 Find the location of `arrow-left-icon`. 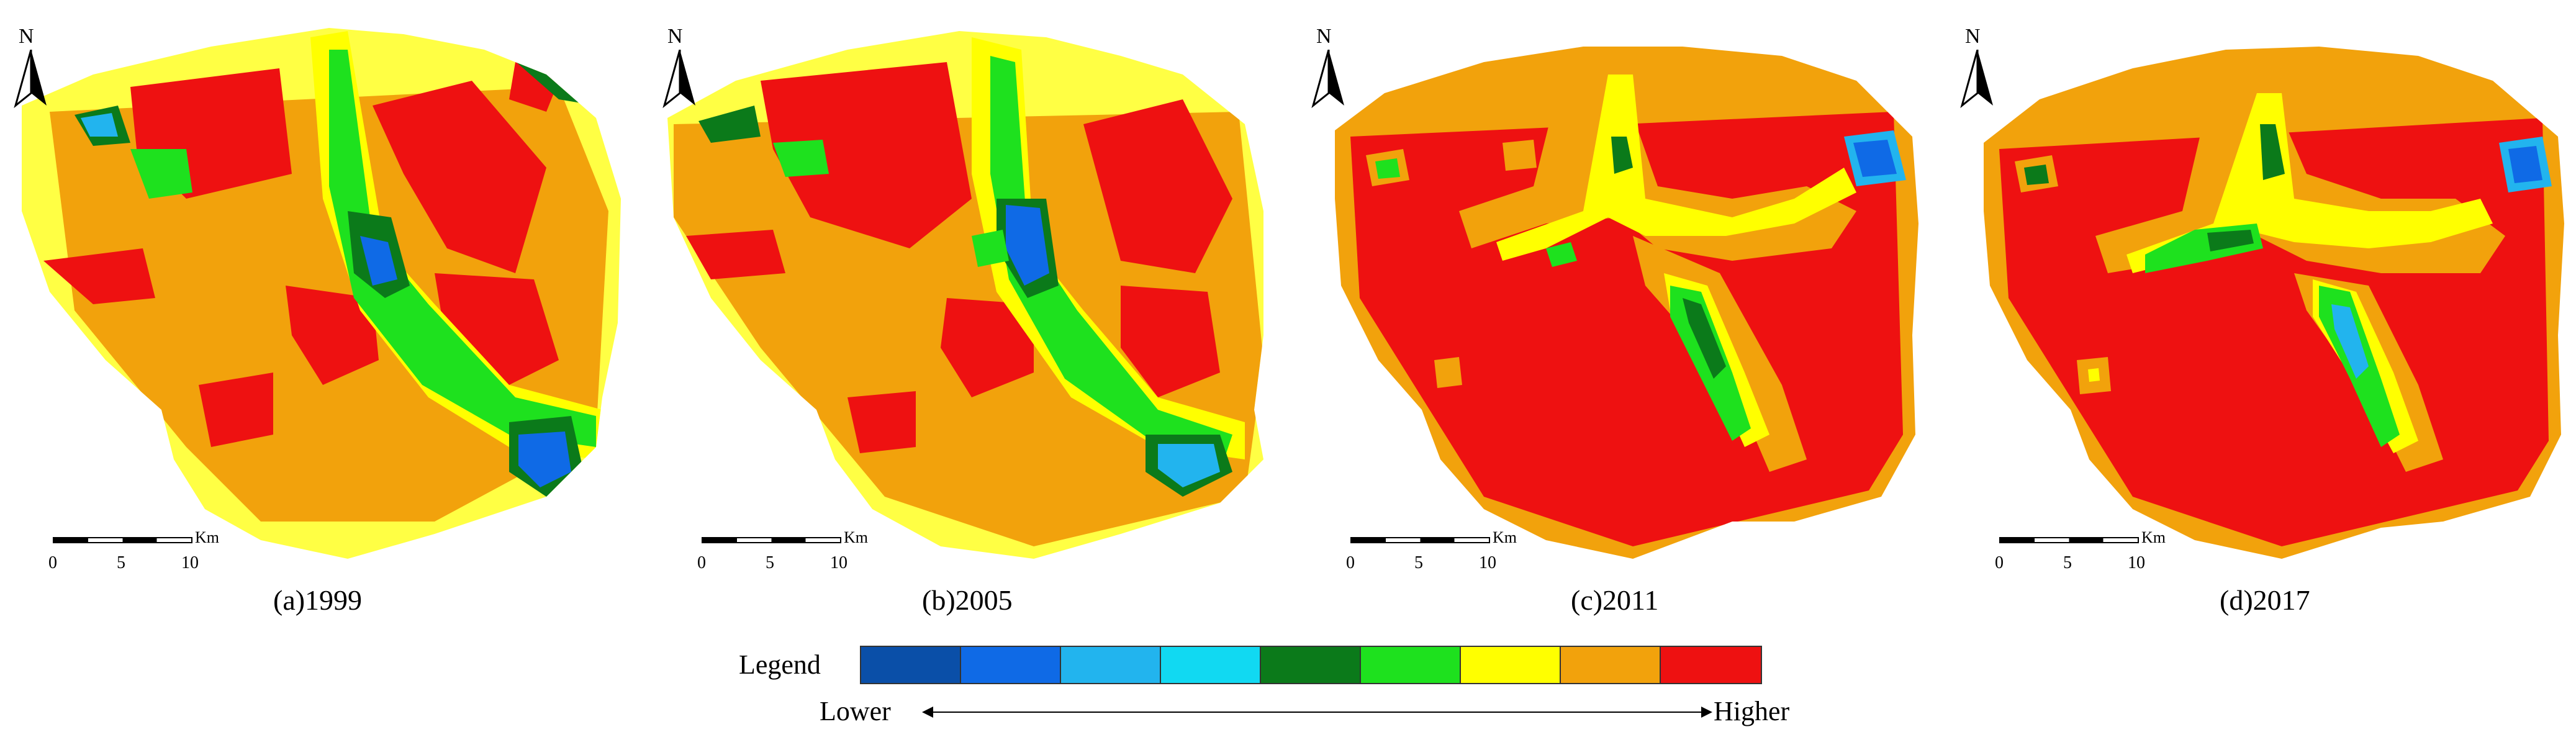

arrow-left-icon is located at coordinates (927, 712).